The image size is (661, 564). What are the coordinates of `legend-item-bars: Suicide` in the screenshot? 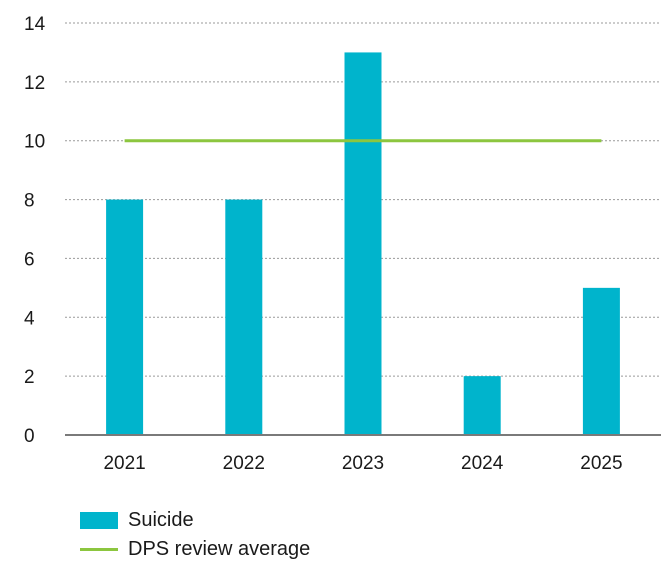 It's located at (195, 520).